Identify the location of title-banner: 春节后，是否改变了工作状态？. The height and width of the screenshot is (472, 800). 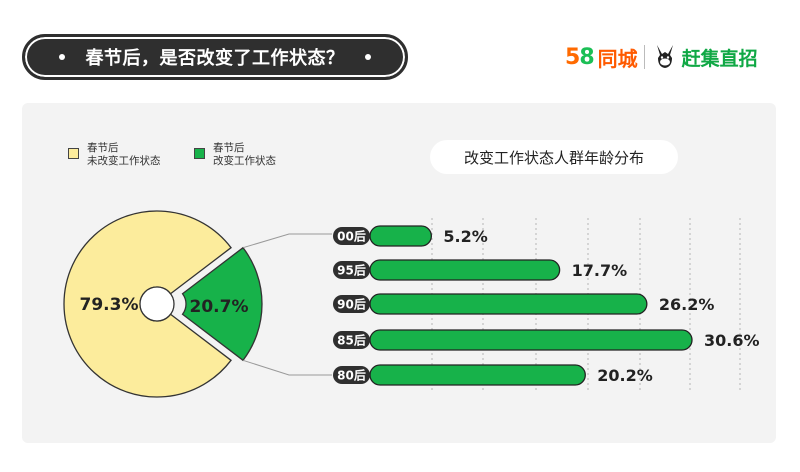
(215, 57).